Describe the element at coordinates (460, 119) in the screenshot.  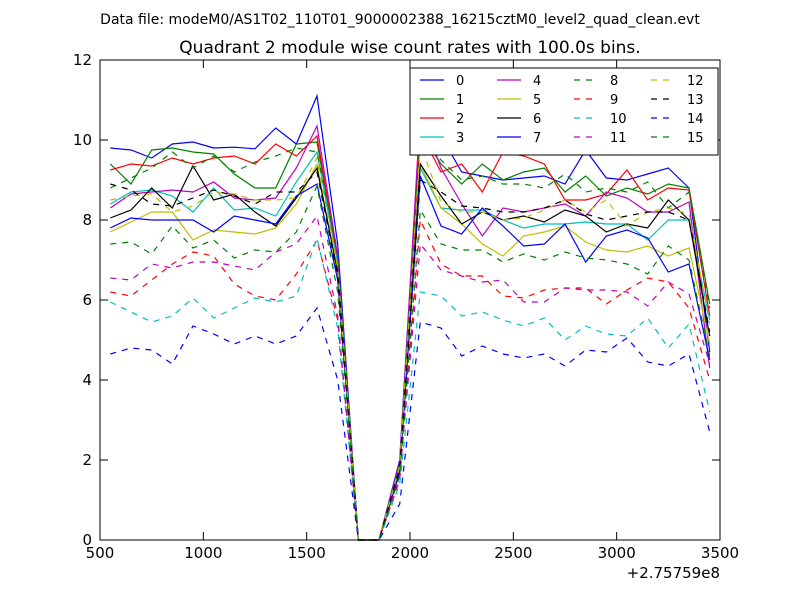
I see `legend-label-2: 2` at that location.